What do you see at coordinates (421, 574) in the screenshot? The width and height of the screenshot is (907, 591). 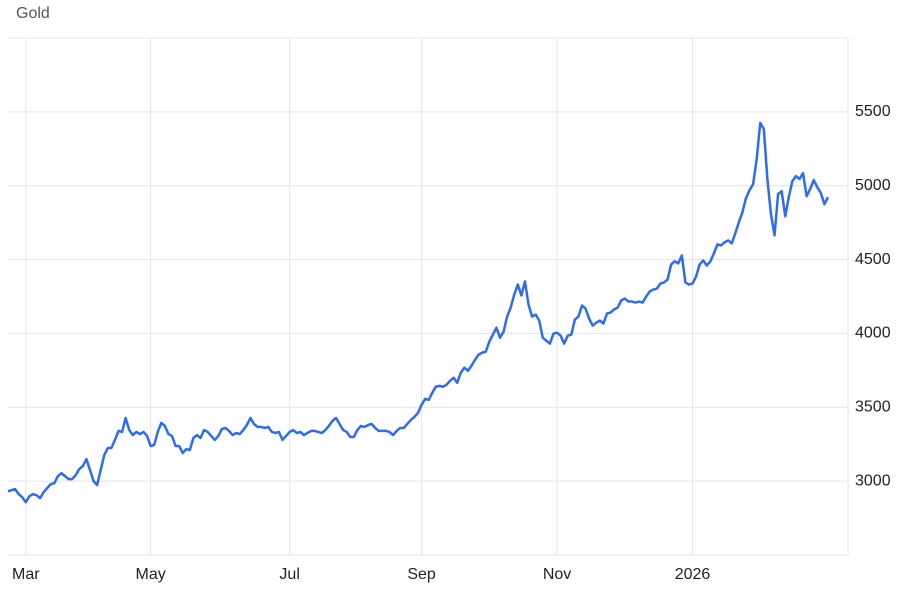 I see `x-tick-label: Sep` at bounding box center [421, 574].